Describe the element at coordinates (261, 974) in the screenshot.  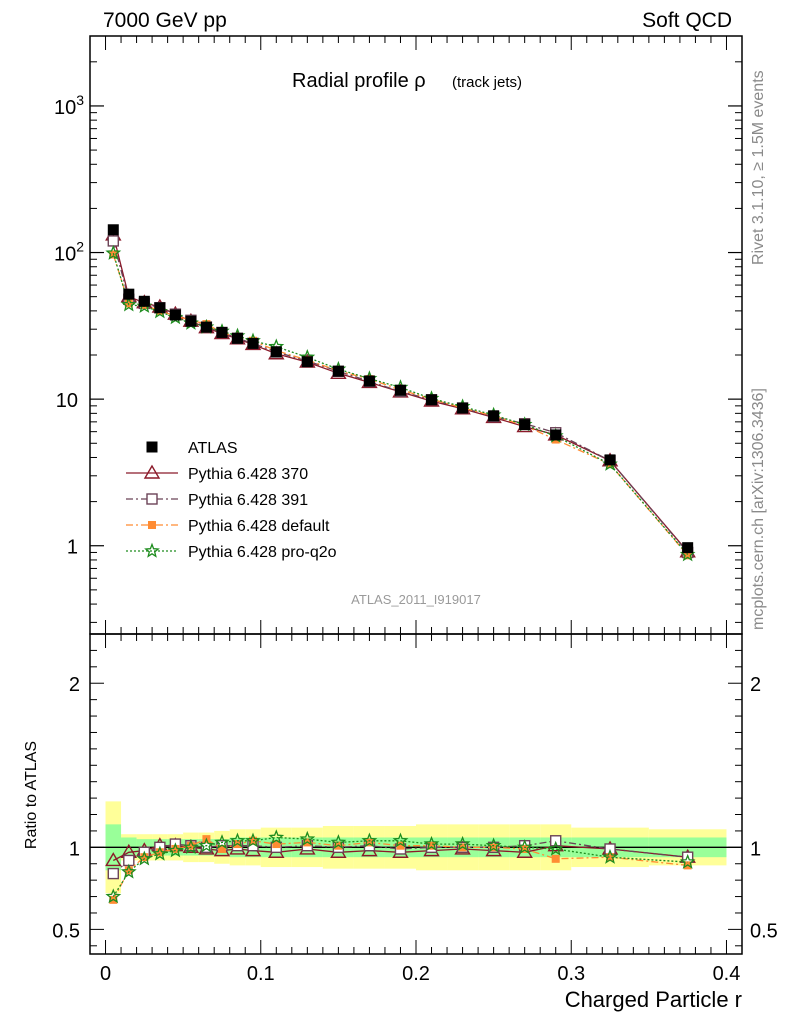
I see `x-tick-label: 0.1` at that location.